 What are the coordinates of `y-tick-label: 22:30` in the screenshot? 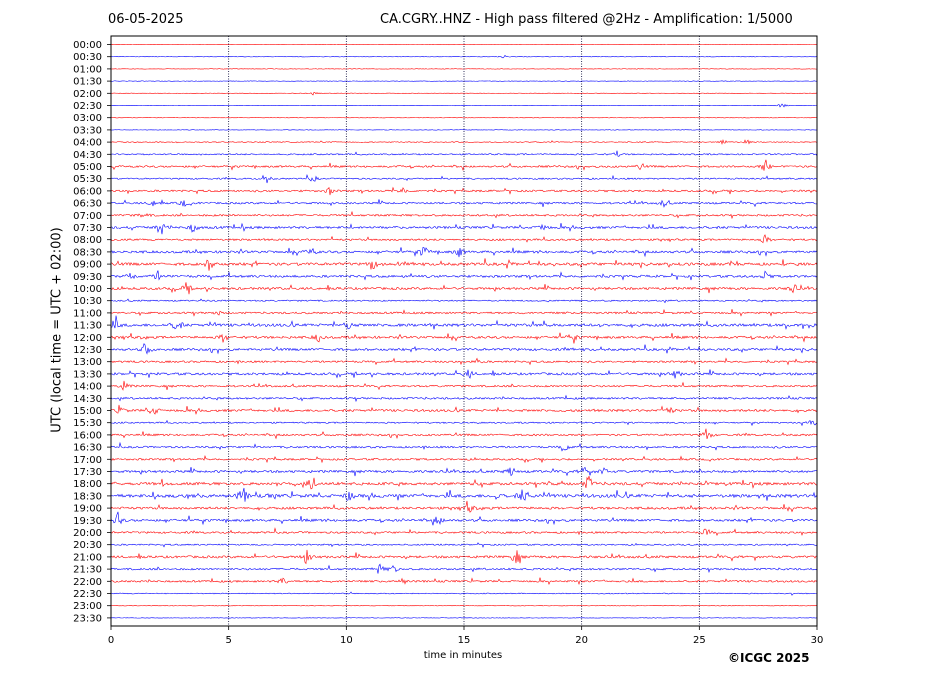 It's located at (87, 594).